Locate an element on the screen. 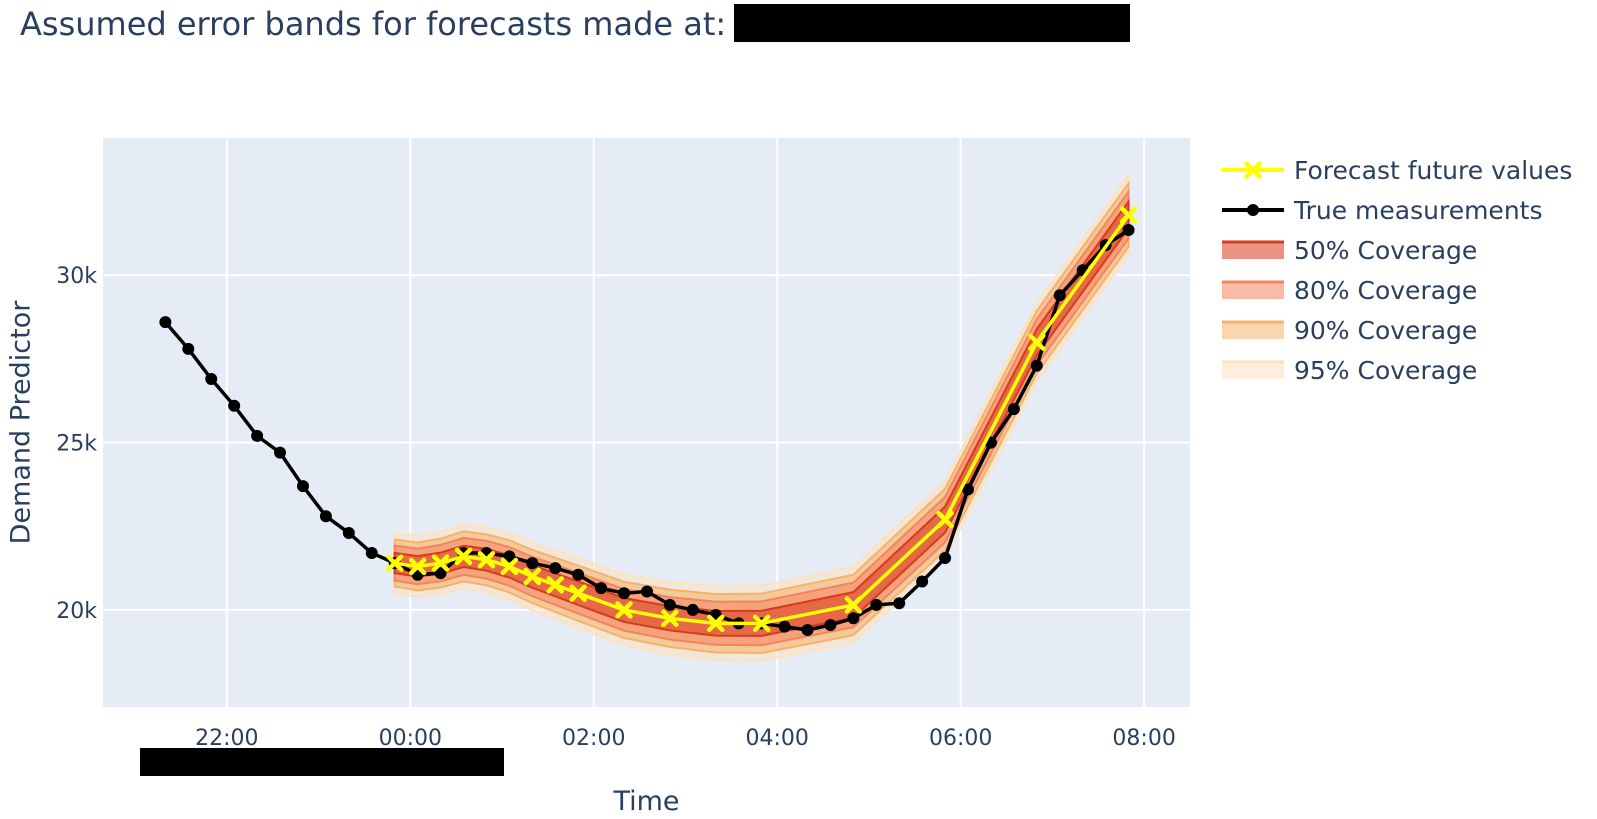  title-redaction-bar is located at coordinates (932, 23).